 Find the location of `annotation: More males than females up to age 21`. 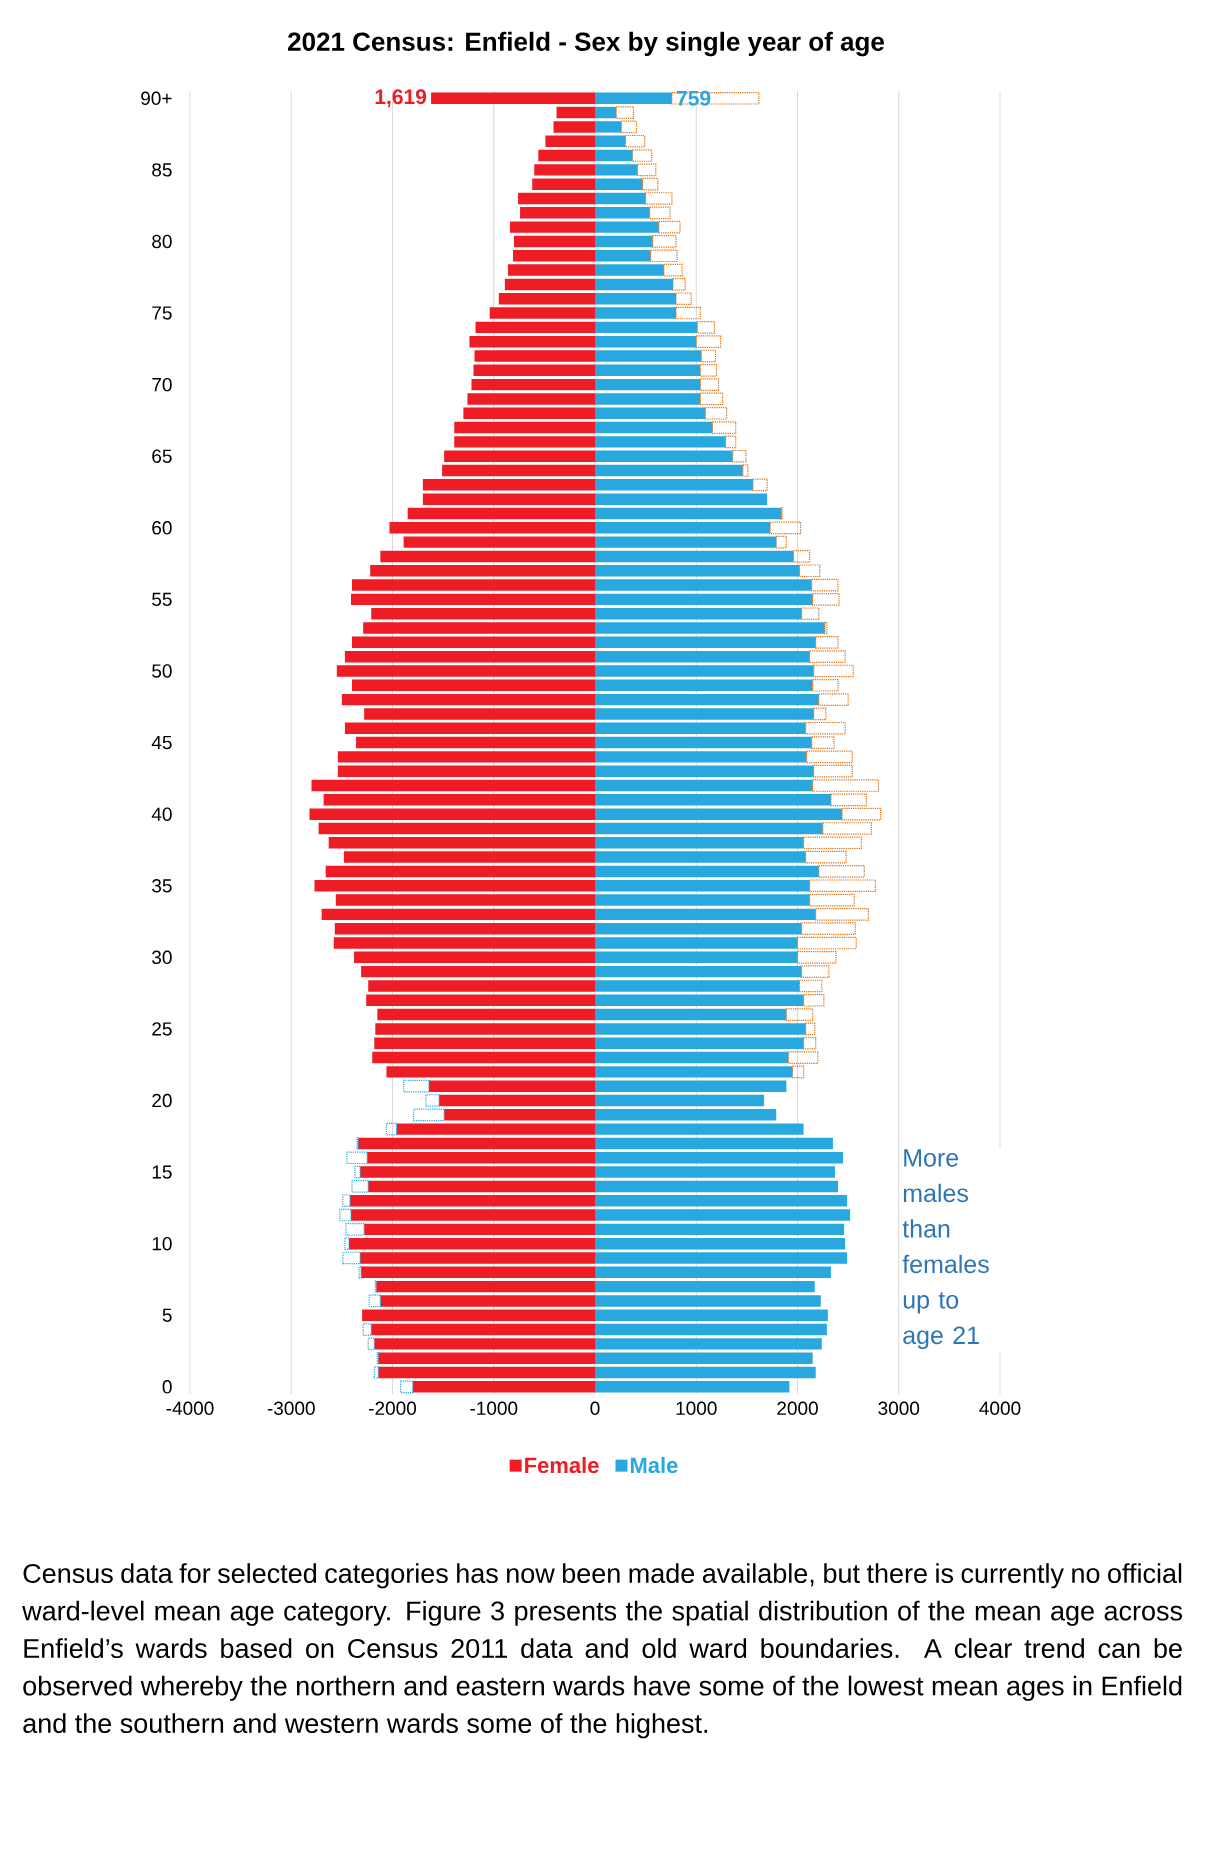

annotation: More males than females up to age 21 is located at coordinates (945, 1249).